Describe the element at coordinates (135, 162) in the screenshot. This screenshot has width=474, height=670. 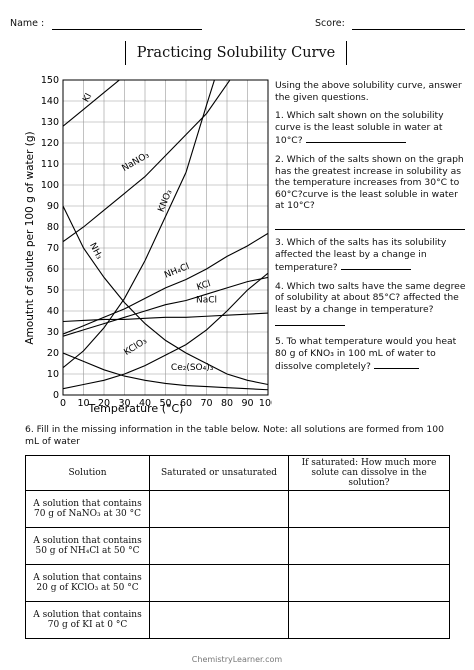
I see `curve-label: NaNO₃` at that location.